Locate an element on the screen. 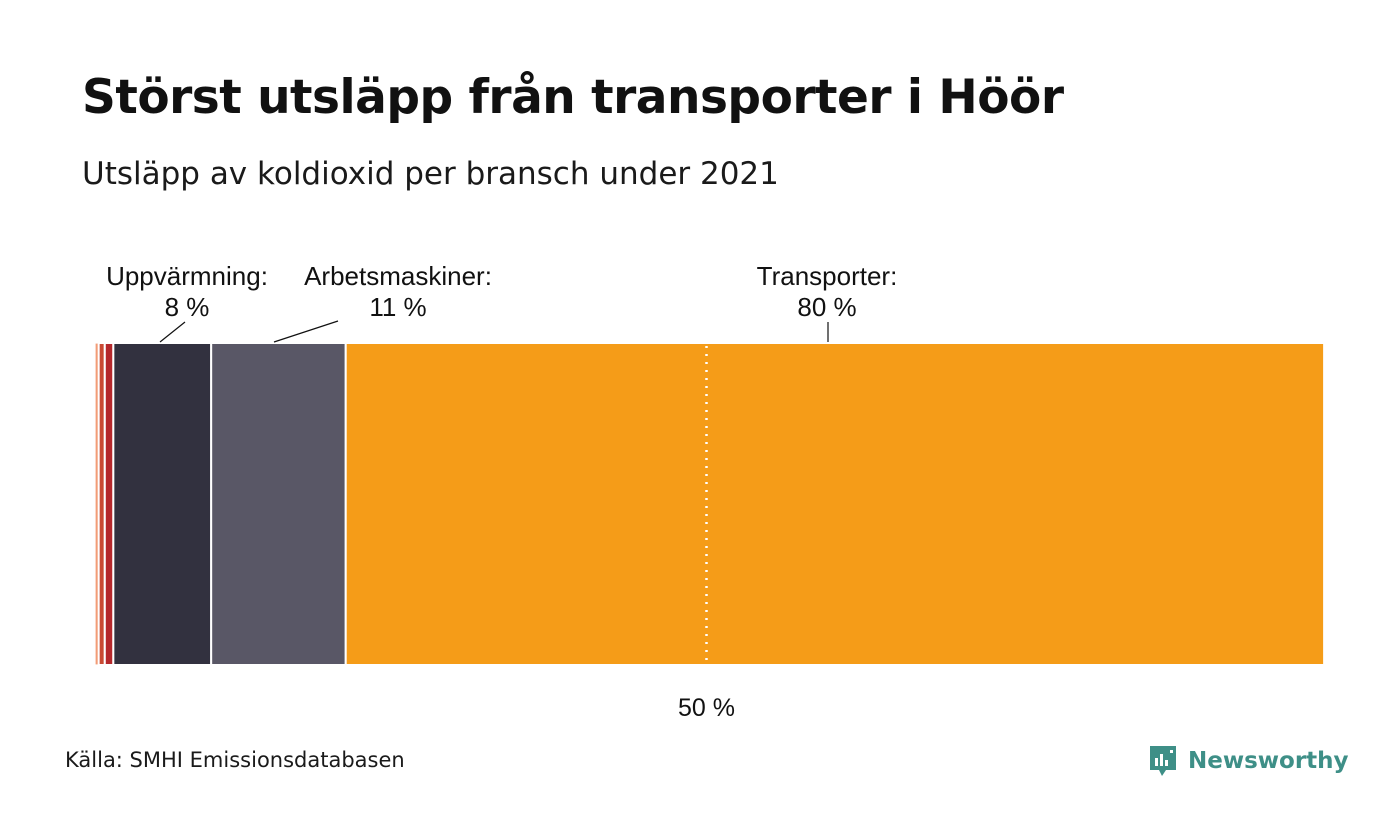  segment-value-arbetsmaskiner: 11 % is located at coordinates (397, 307).